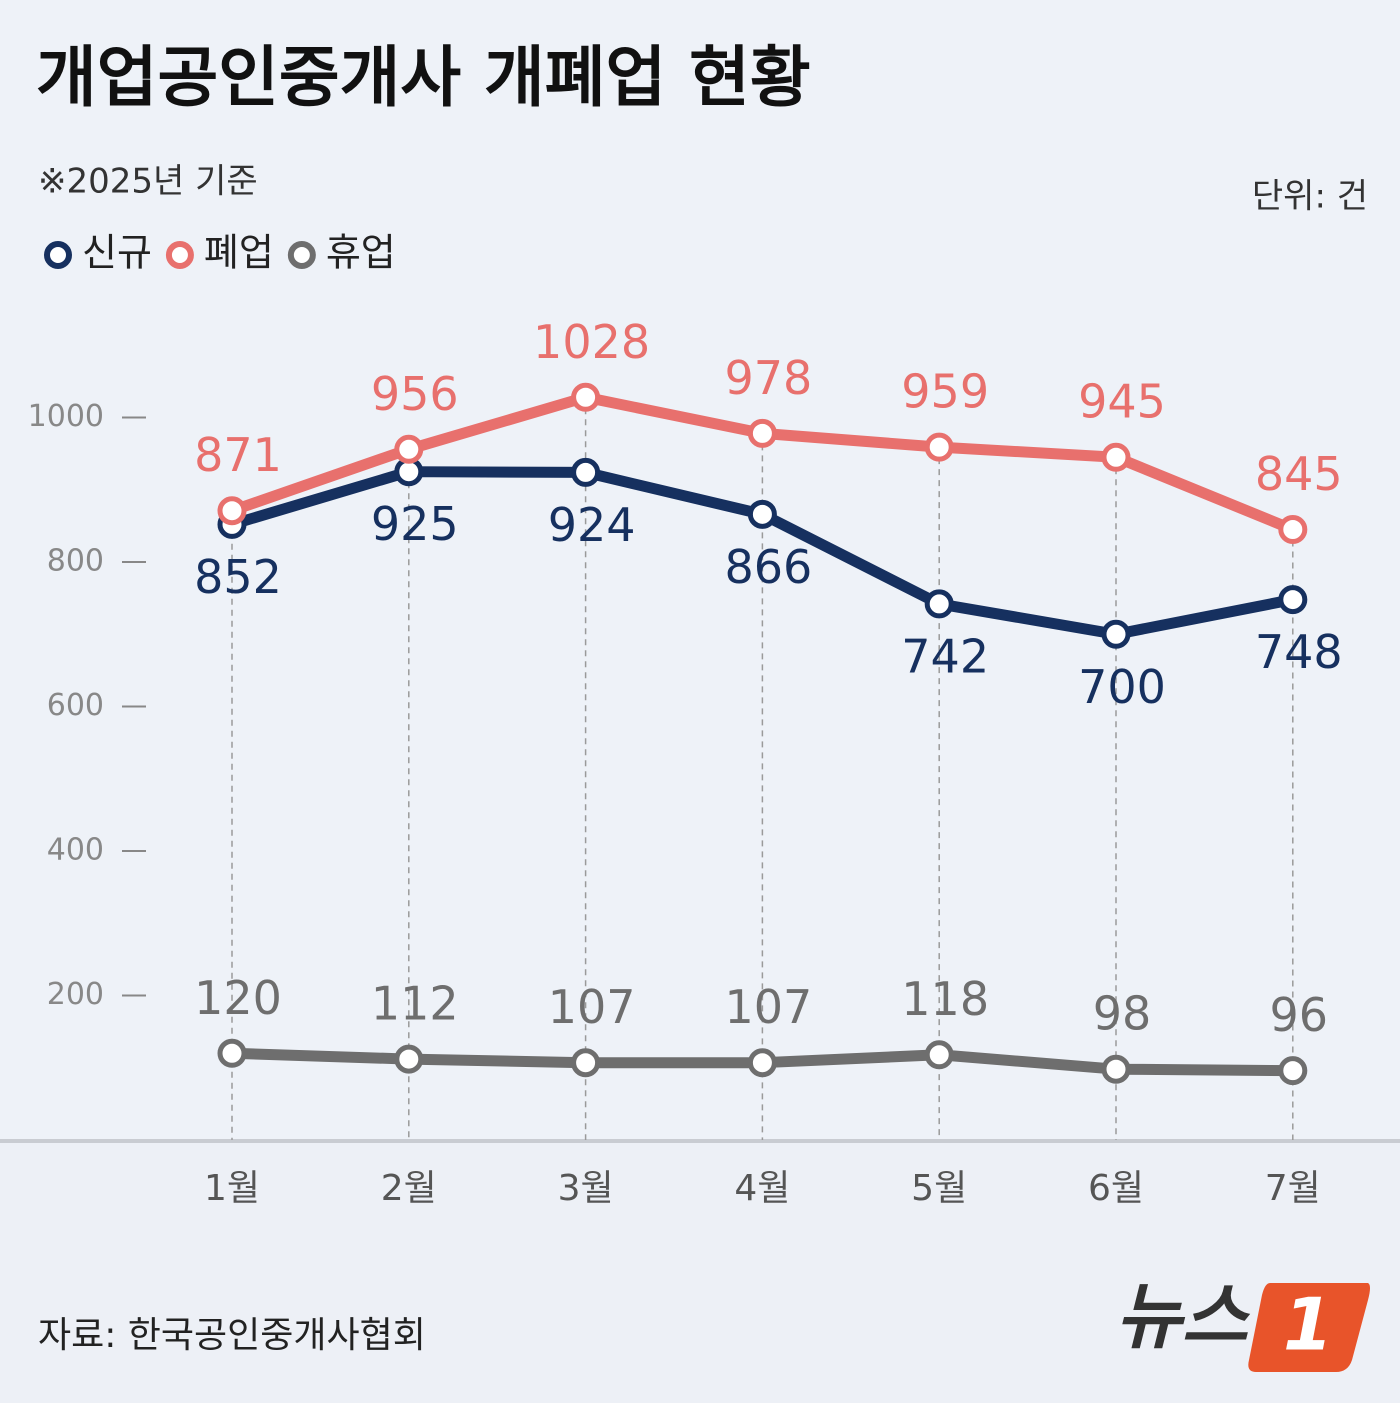  What do you see at coordinates (75, 850) in the screenshot?
I see `y-tick-label: 400` at bounding box center [75, 850].